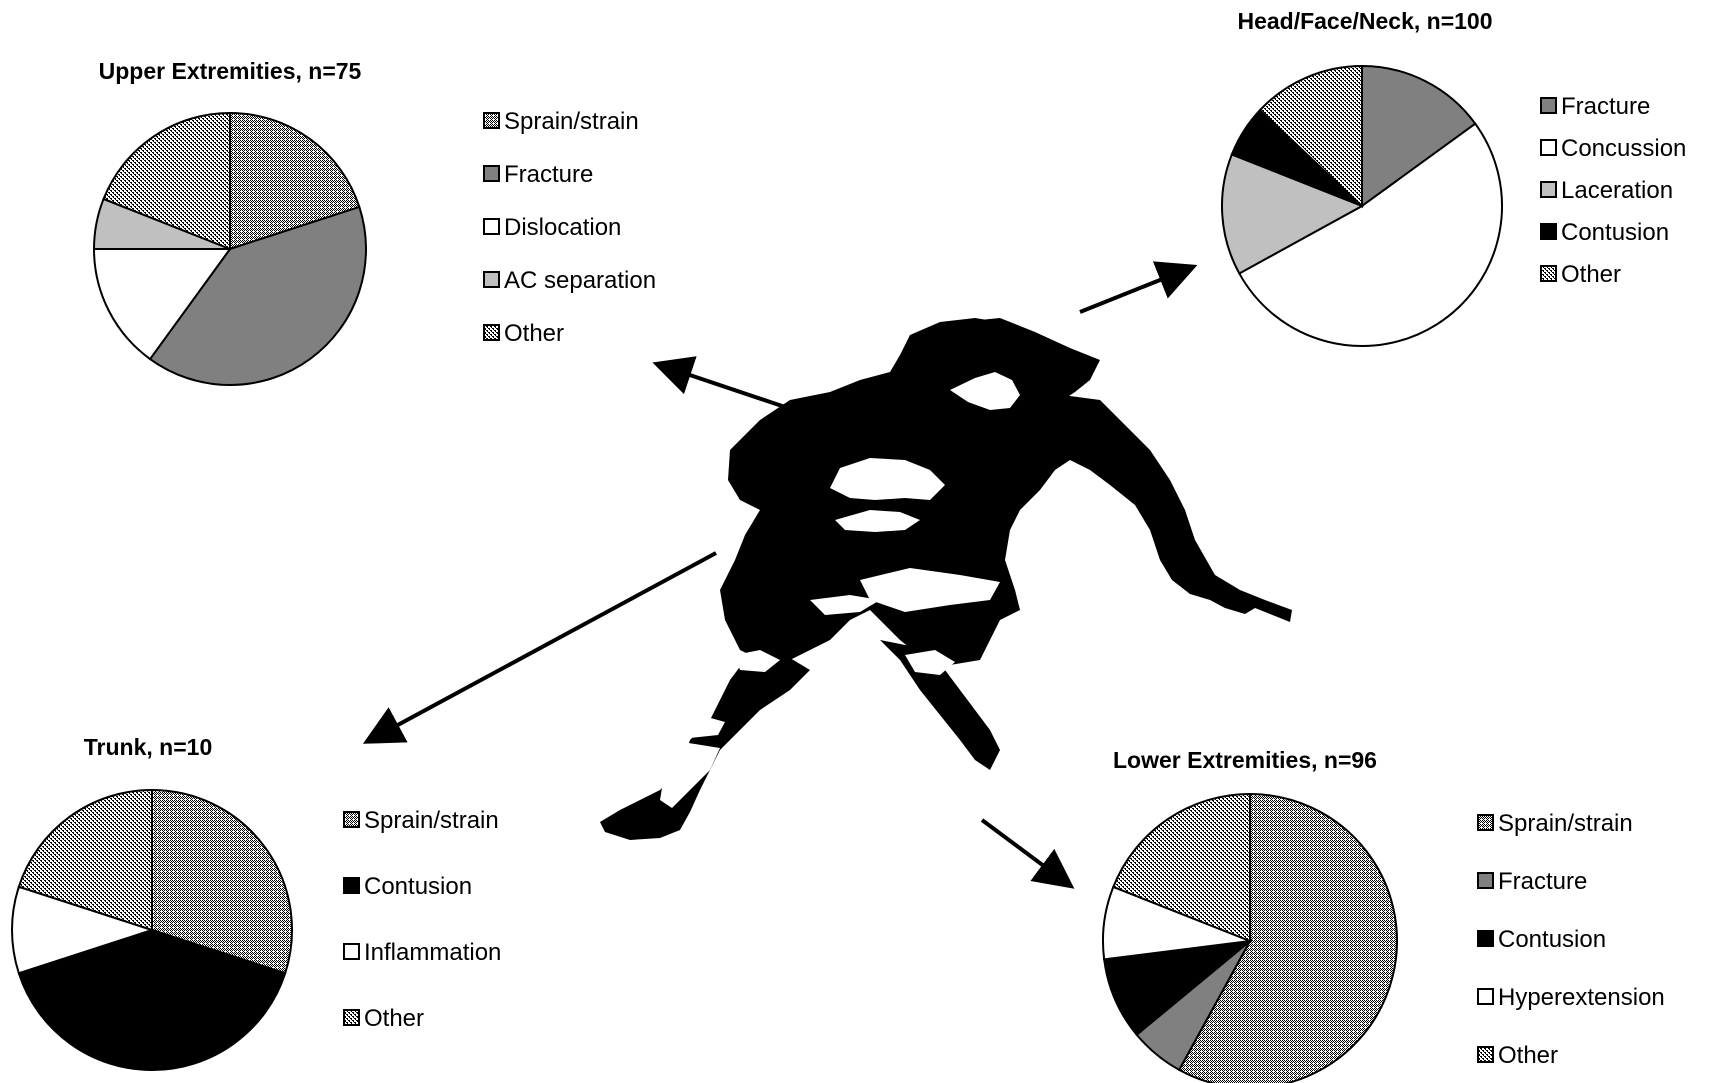 The width and height of the screenshot is (1734, 1083). What do you see at coordinates (230, 71) in the screenshot?
I see `chart-title: Upper Extremities, n=75` at bounding box center [230, 71].